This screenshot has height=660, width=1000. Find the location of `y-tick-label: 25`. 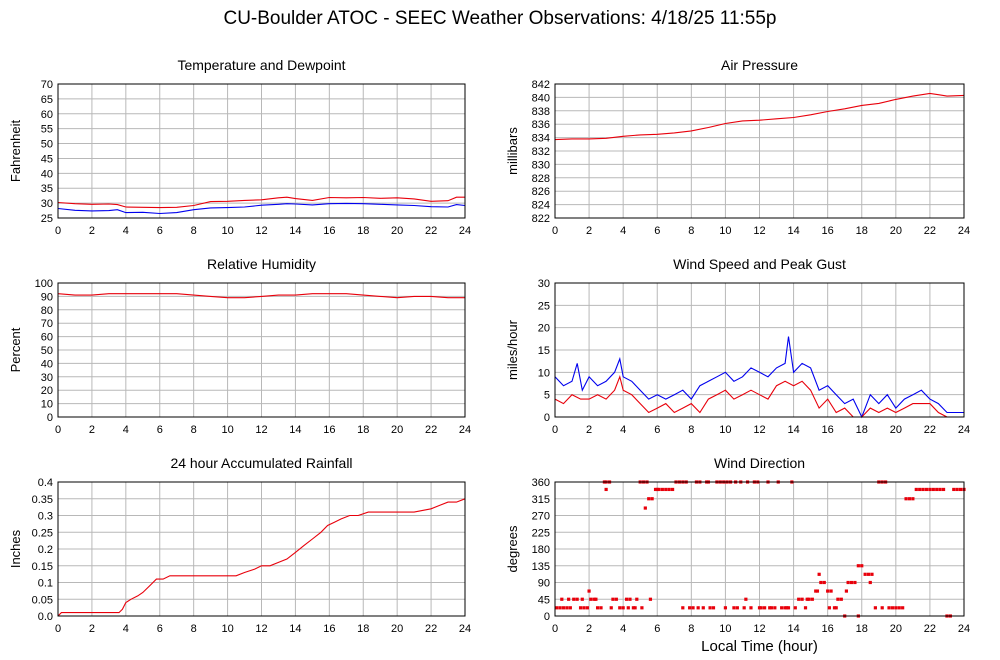

y-tick-label: 25 is located at coordinates (544, 306).